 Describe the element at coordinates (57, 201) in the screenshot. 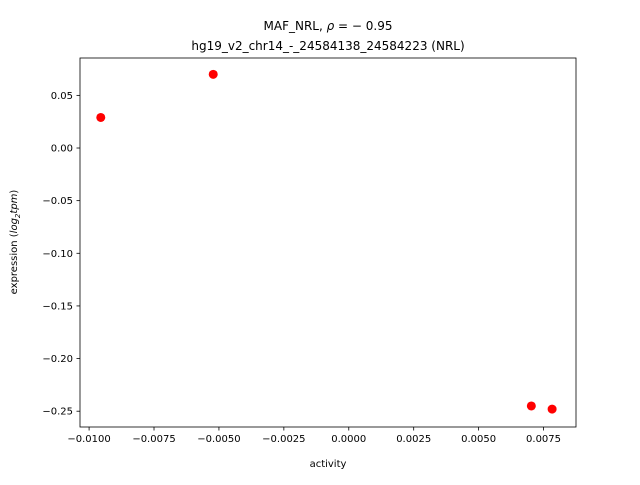

I see `y-tick-label: −0.05` at that location.